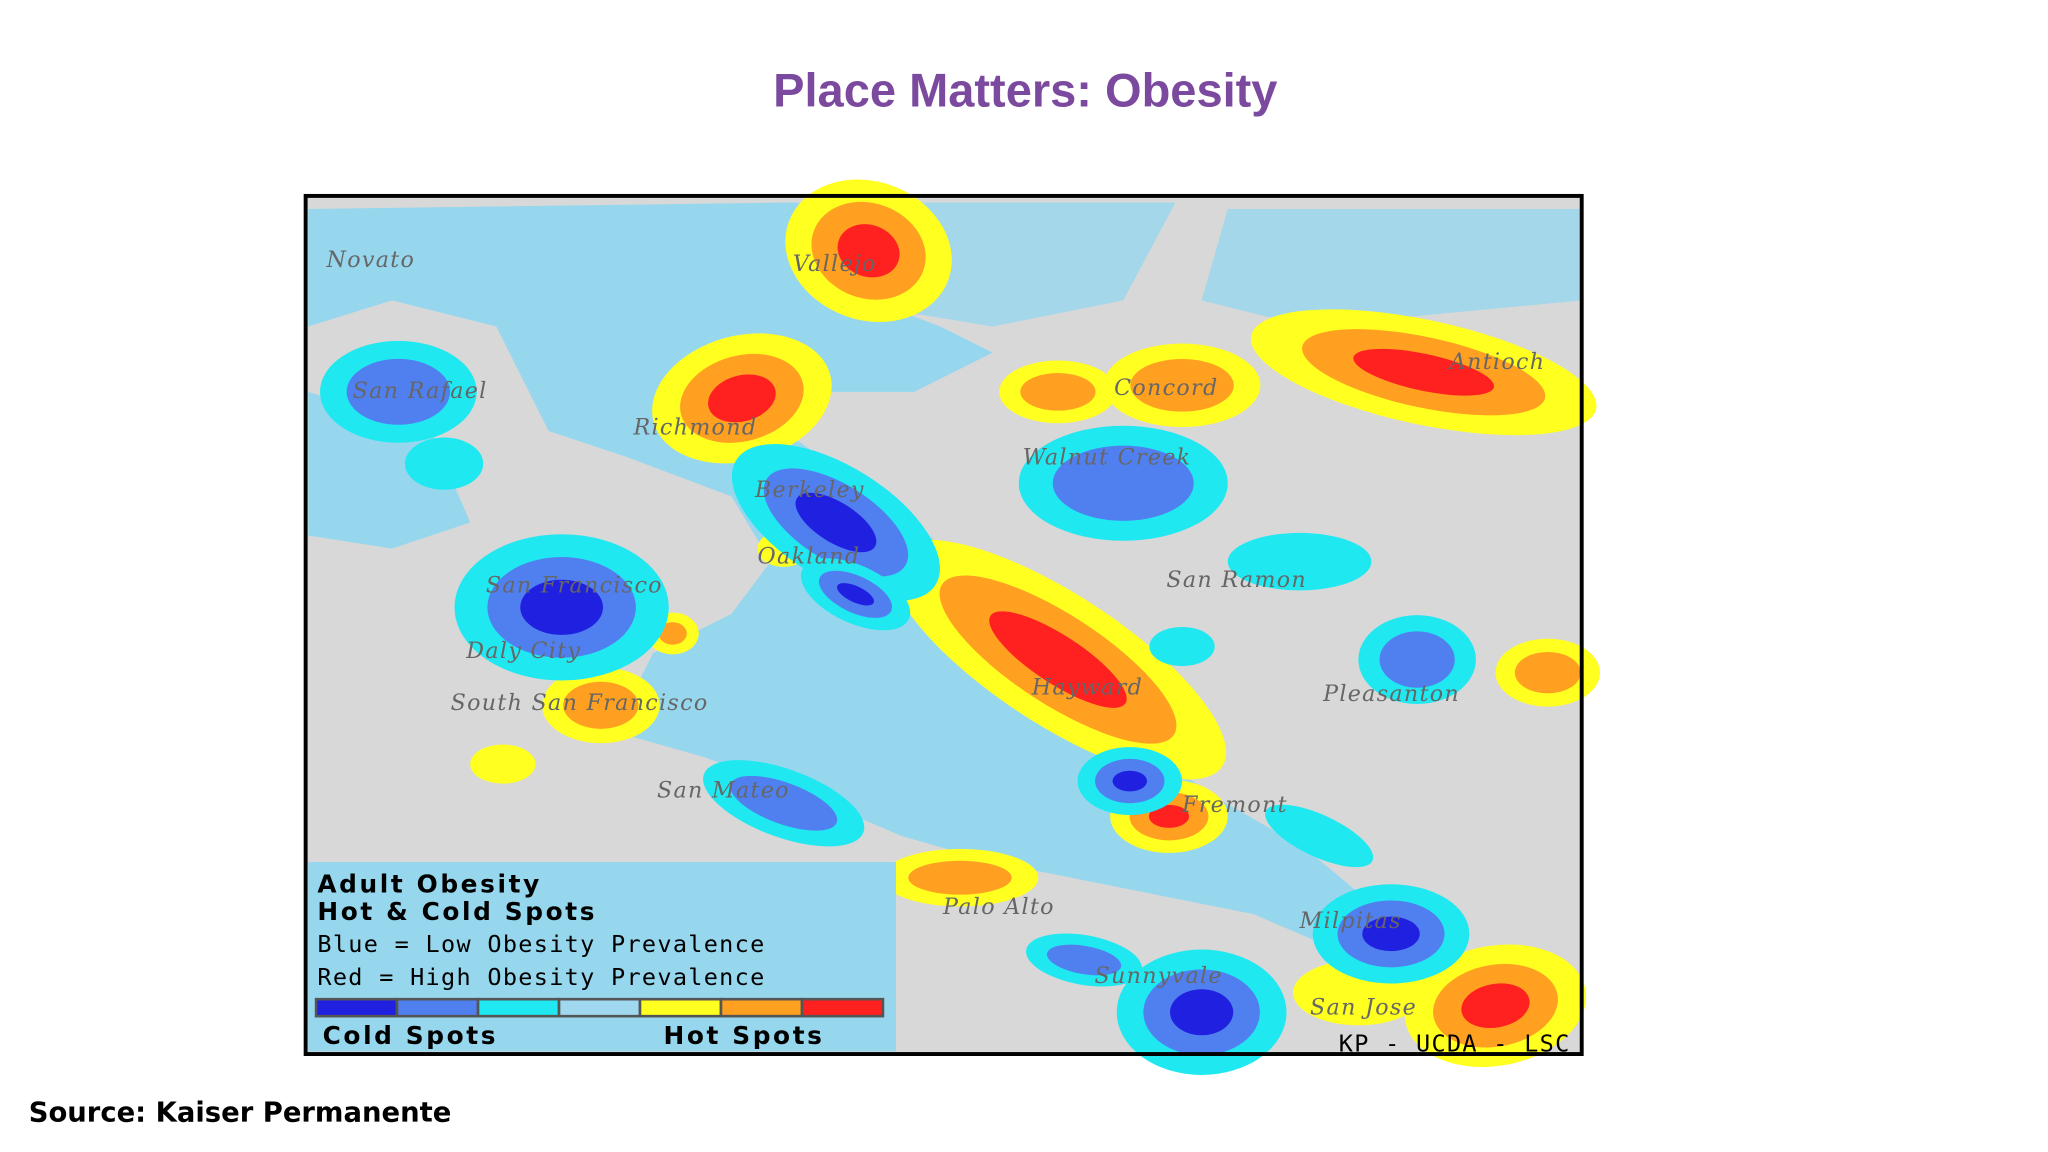 The width and height of the screenshot is (2048, 1152). Describe the element at coordinates (411, 1035) in the screenshot. I see `legend-low: Cold Spots` at that location.